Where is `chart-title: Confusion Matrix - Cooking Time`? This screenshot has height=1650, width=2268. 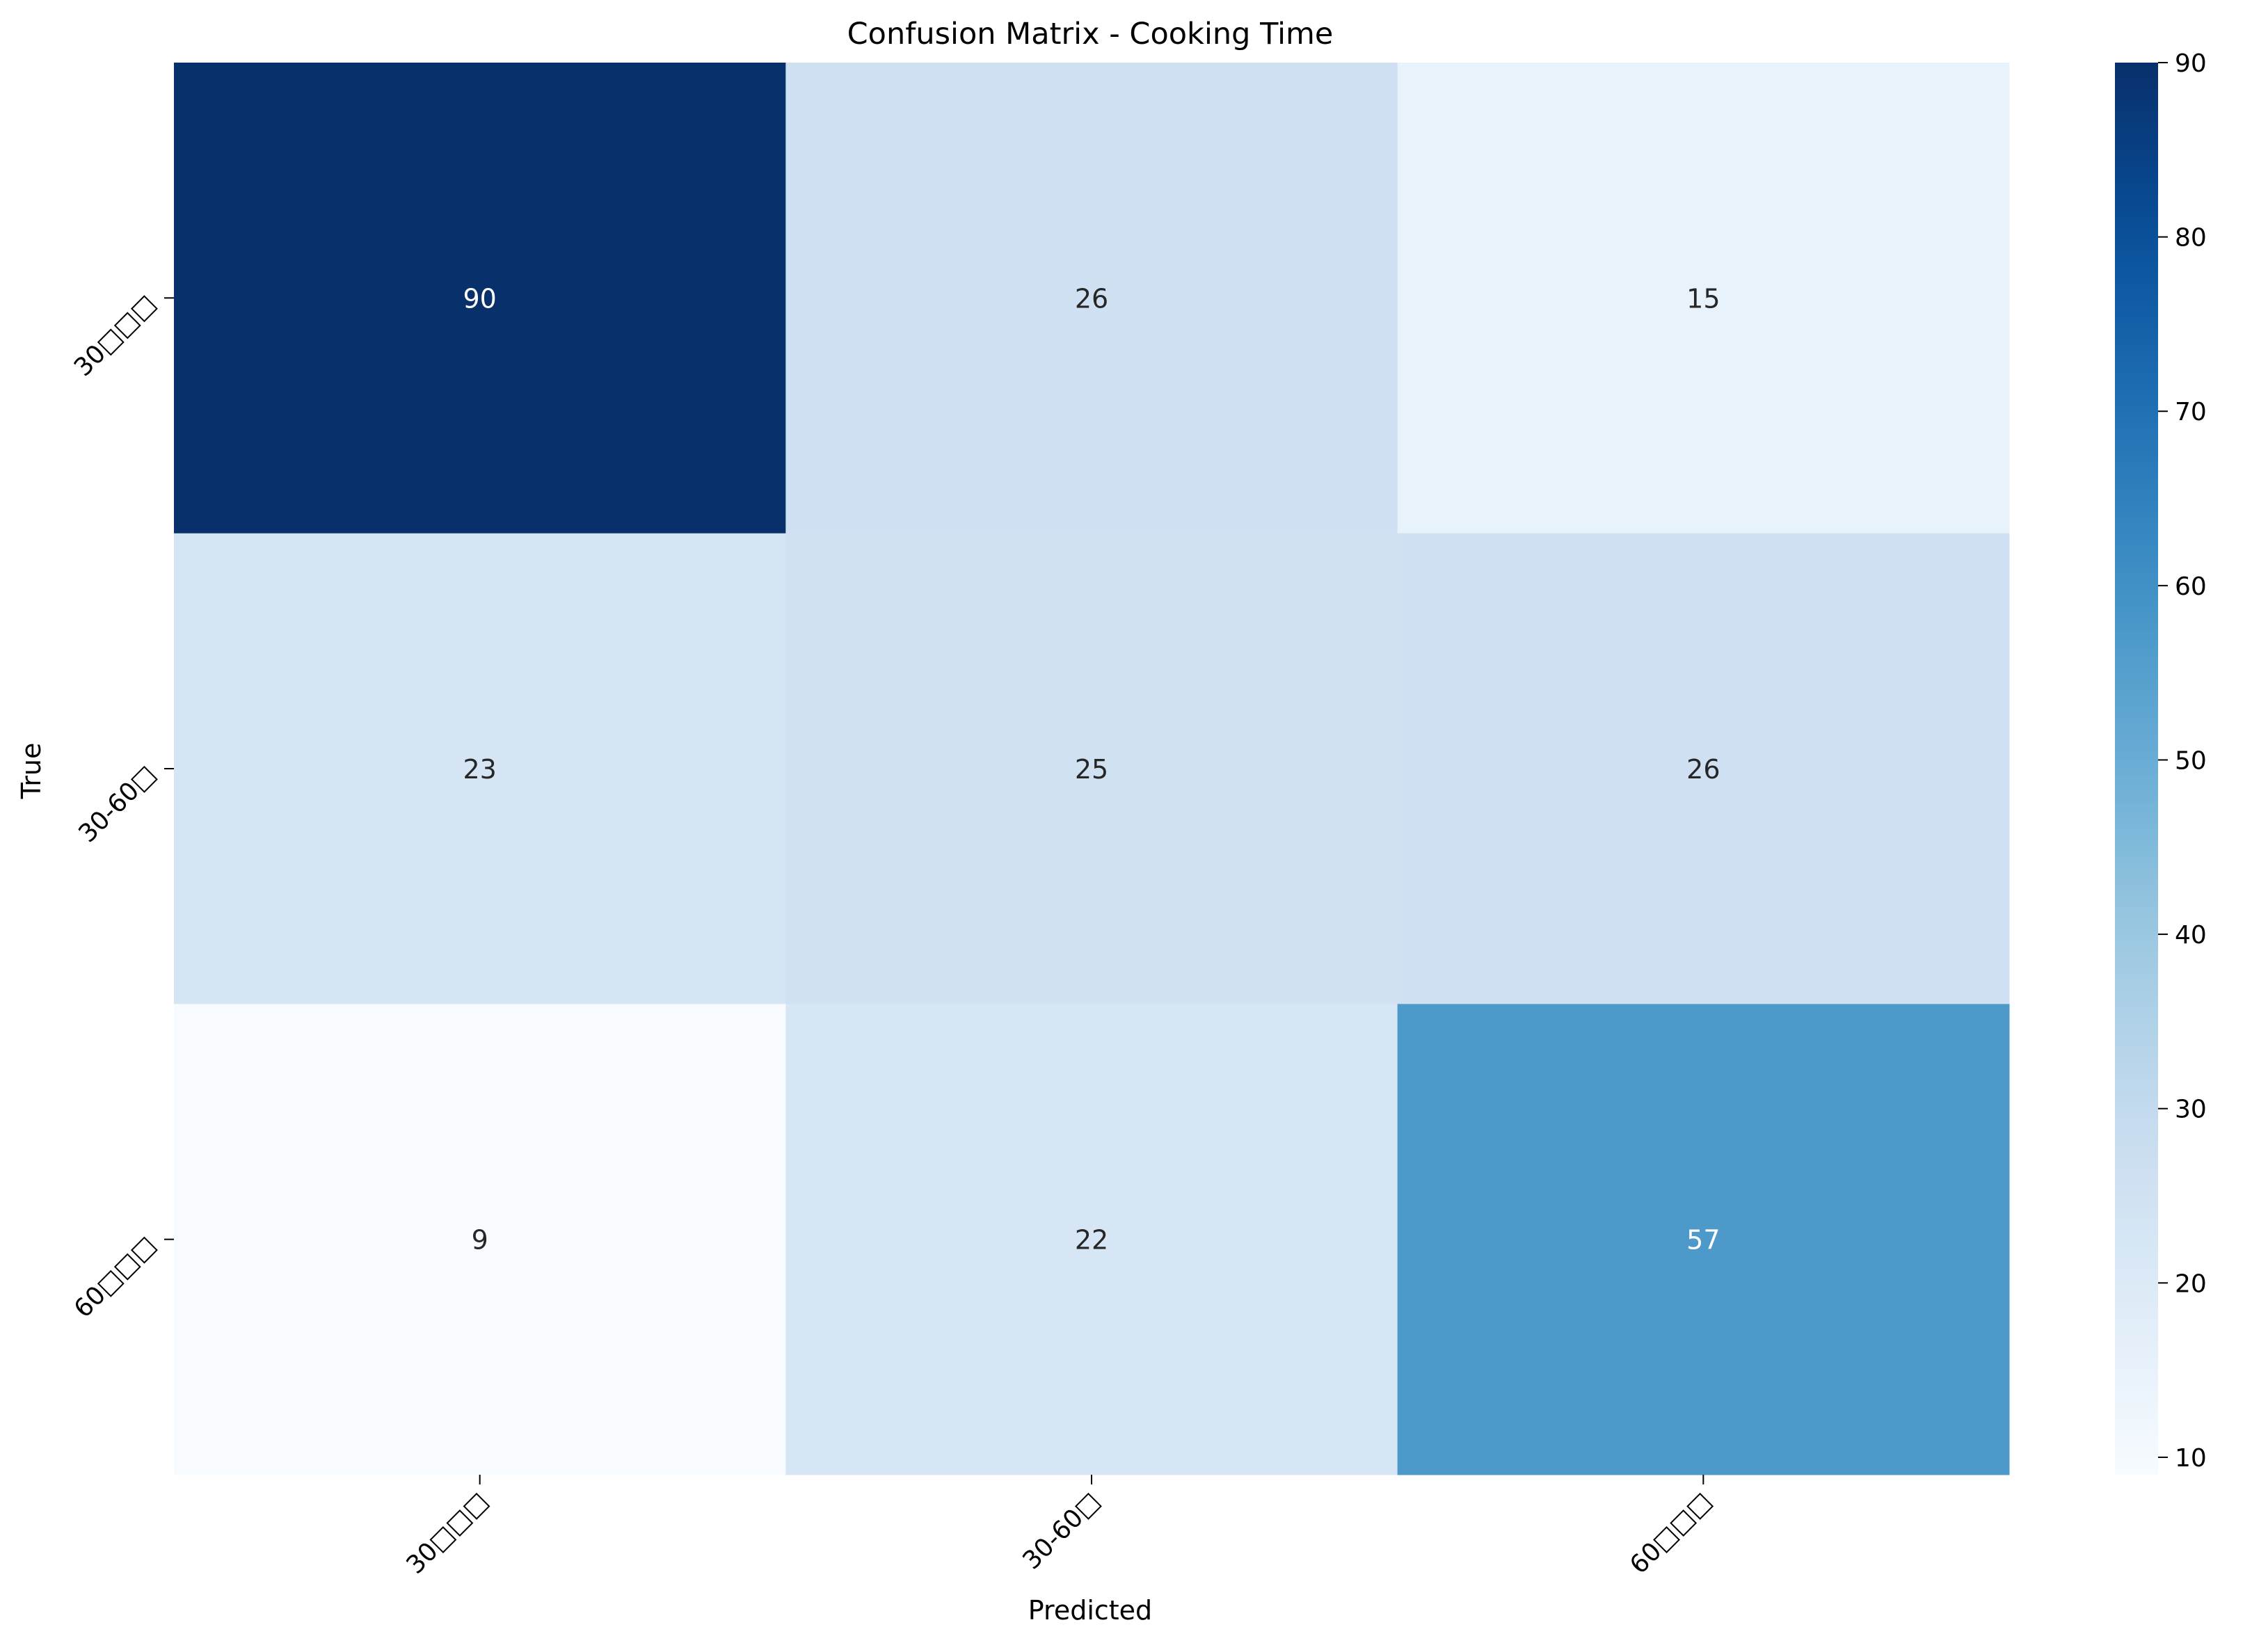
chart-title: Confusion Matrix - Cooking Time is located at coordinates (1090, 34).